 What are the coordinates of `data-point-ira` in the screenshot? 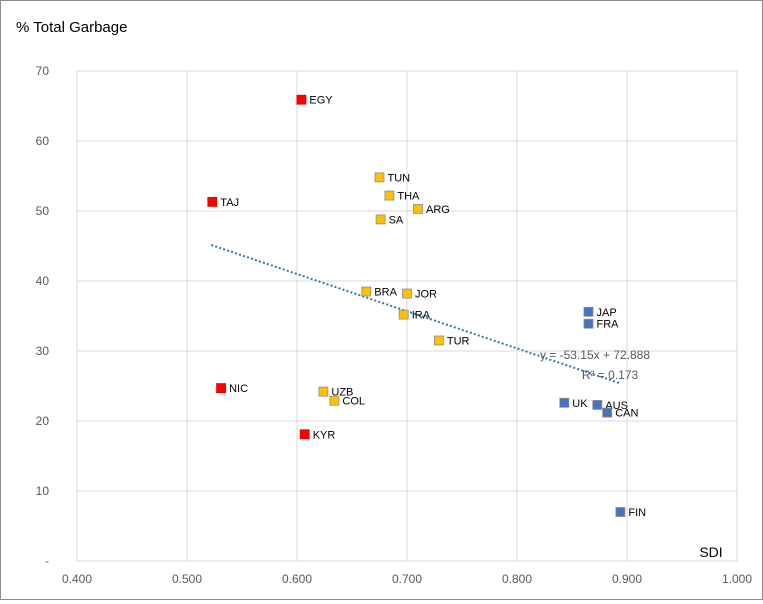 It's located at (403, 314).